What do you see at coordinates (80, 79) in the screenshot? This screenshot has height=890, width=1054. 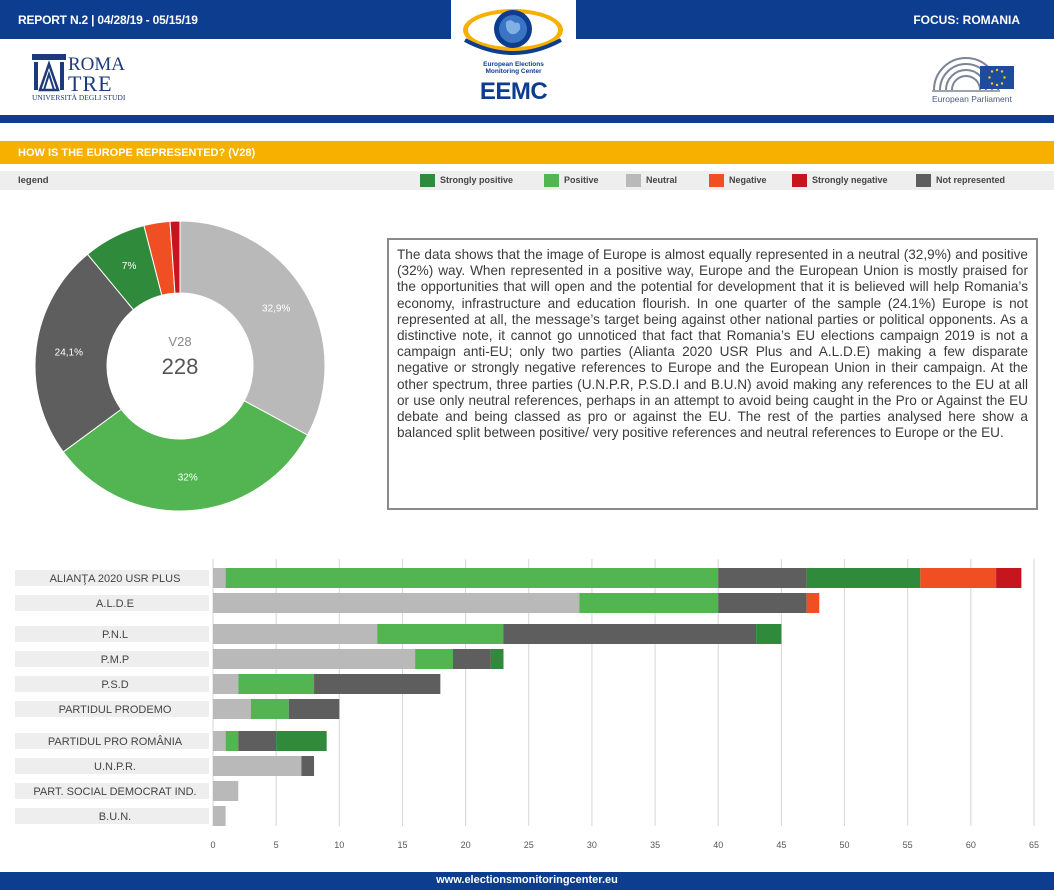 I see `roma-tre-logo: ROMA TRE UNIVERSITÀ DEGLI STUDI` at bounding box center [80, 79].